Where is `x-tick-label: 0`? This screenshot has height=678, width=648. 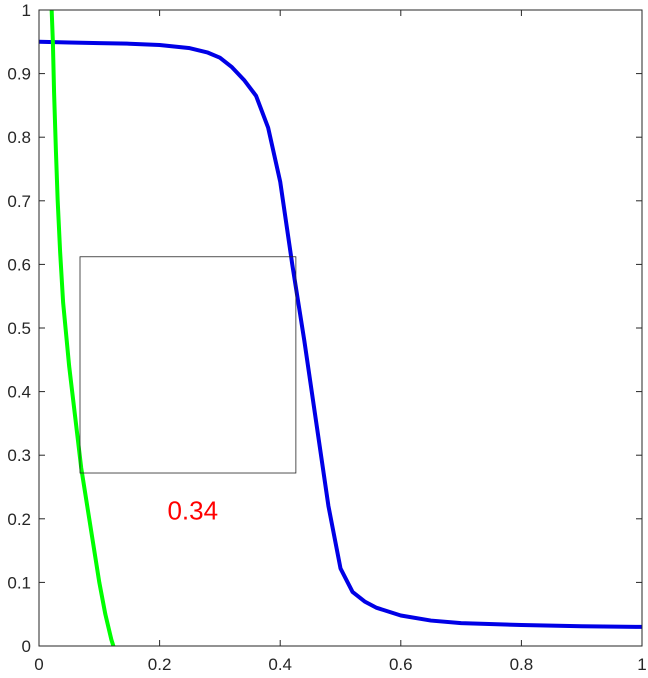
x-tick-label: 0 is located at coordinates (38, 664).